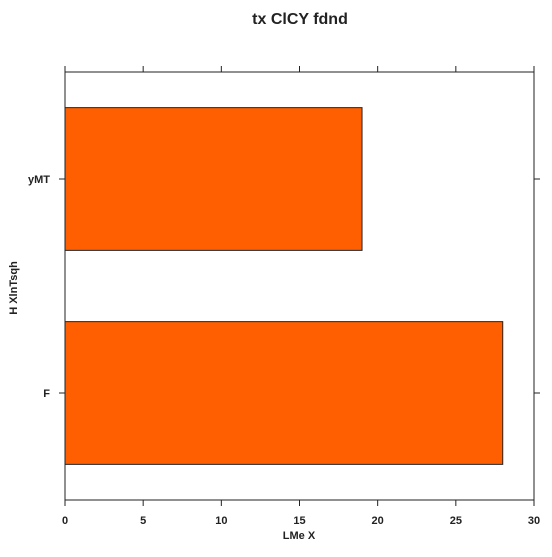  What do you see at coordinates (143, 521) in the screenshot?
I see `x-tick-label: 5` at bounding box center [143, 521].